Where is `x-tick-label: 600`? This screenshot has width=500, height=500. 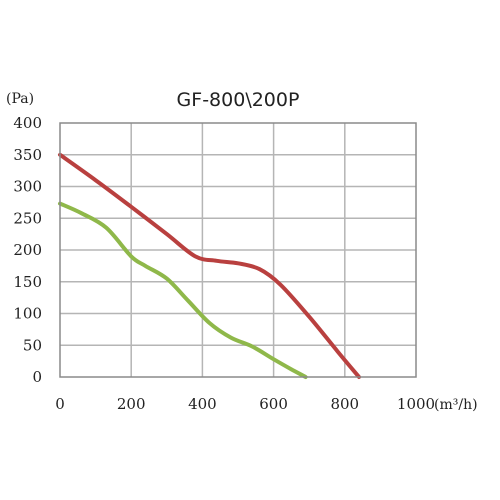
x-tick-label: 600 is located at coordinates (273, 404).